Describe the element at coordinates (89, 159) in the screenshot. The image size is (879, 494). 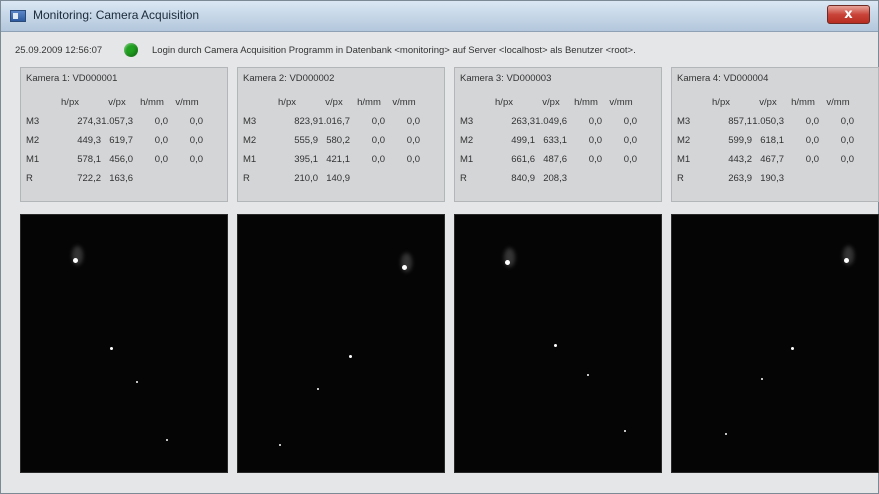
I see `table-cell: 578,1` at that location.